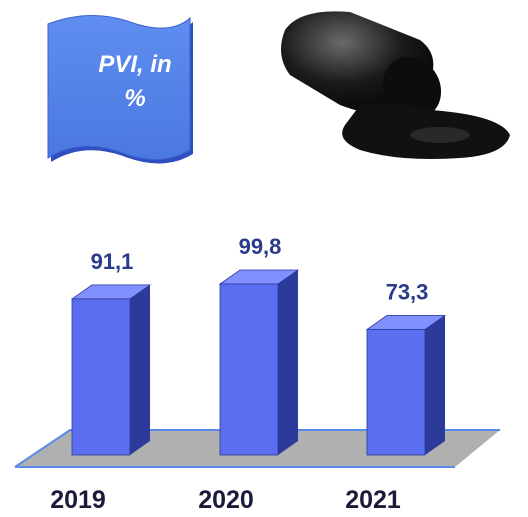  I want to click on flag, so click(119, 88).